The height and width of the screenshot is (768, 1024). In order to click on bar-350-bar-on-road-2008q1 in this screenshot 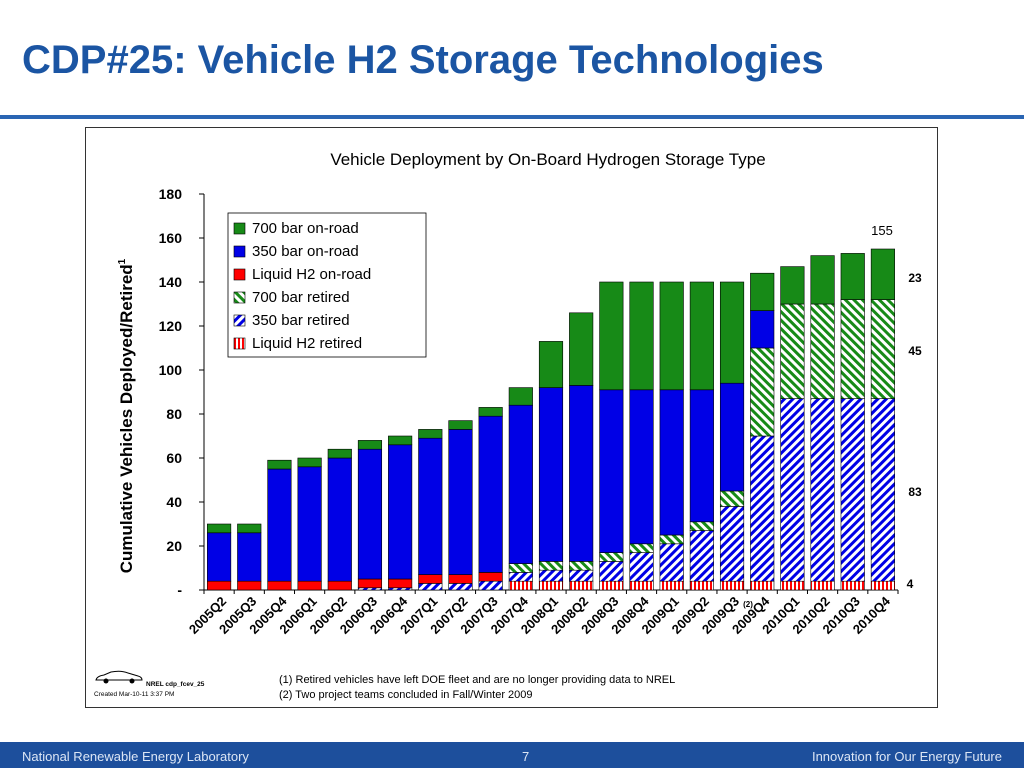, I will do `click(551, 474)`.